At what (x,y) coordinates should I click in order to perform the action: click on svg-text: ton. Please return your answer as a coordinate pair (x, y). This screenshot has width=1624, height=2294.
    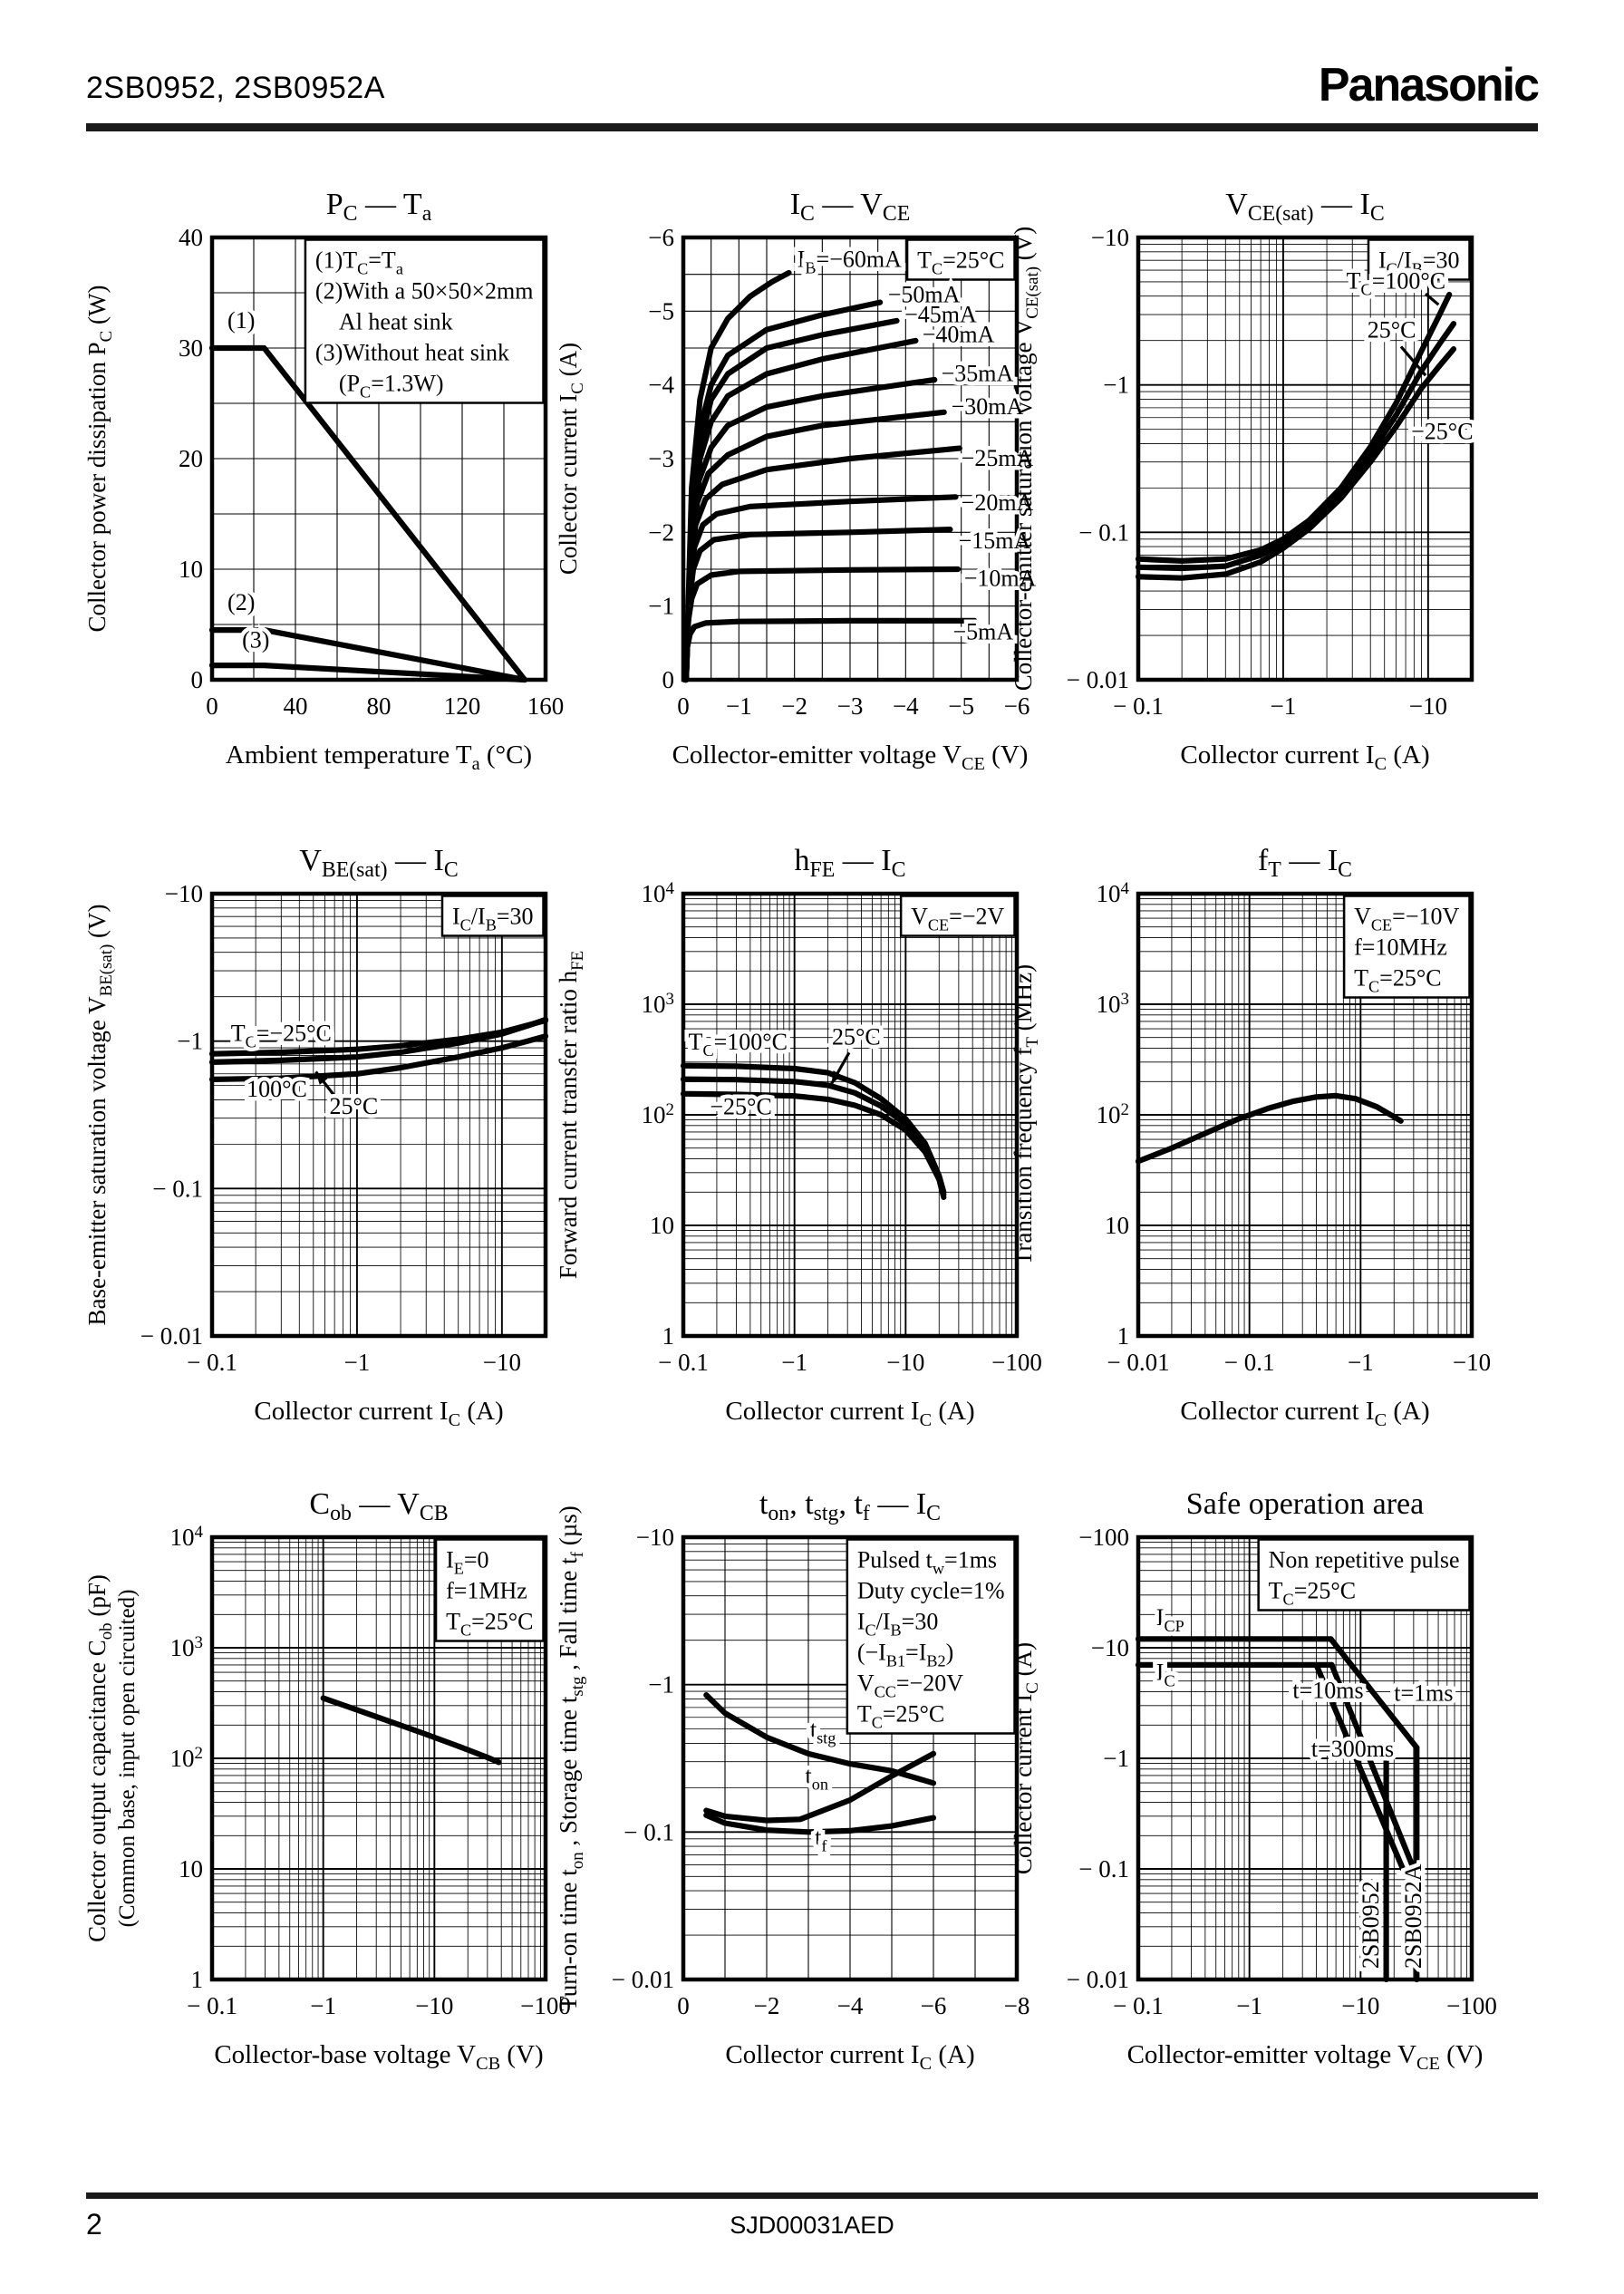
    Looking at the image, I should click on (816, 1777).